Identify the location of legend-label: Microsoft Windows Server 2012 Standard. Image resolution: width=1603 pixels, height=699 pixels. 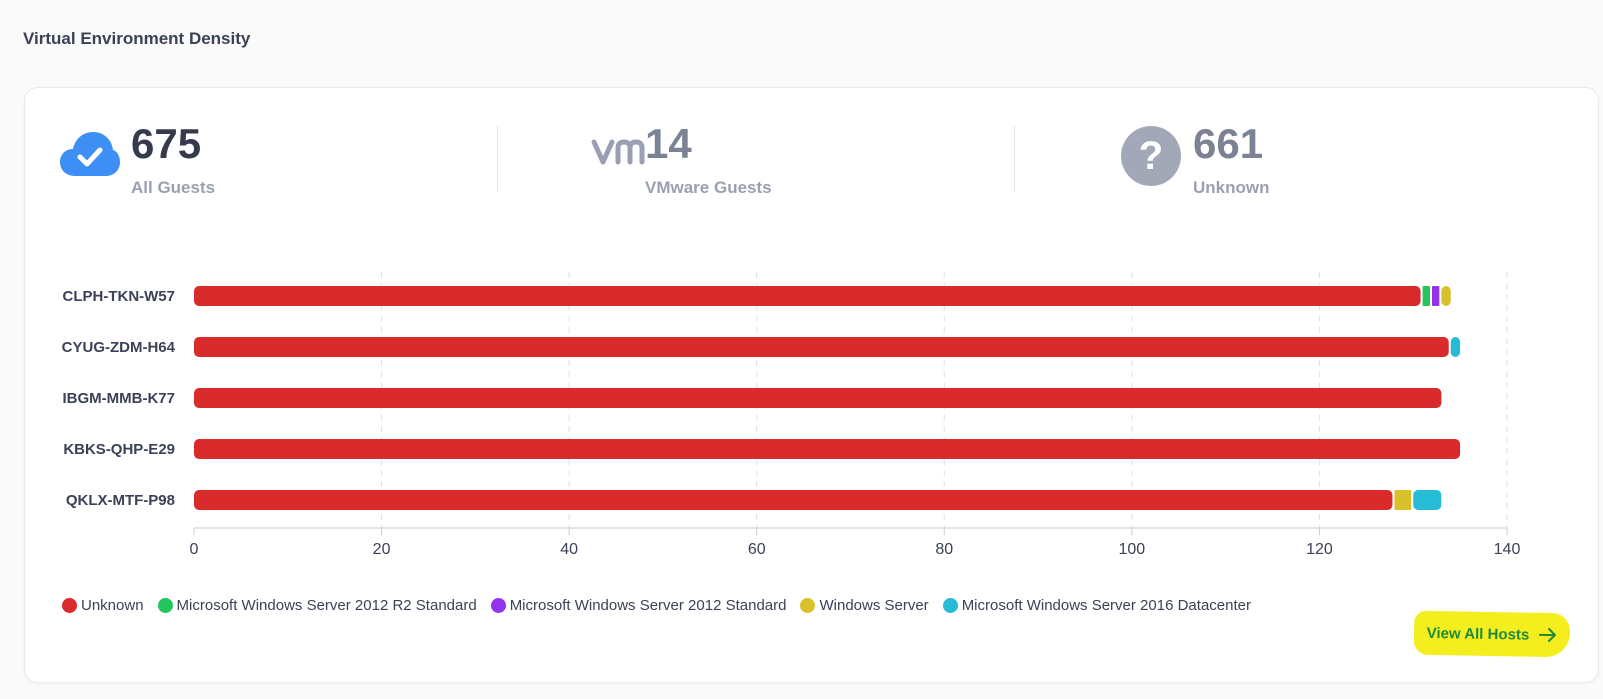
(648, 605).